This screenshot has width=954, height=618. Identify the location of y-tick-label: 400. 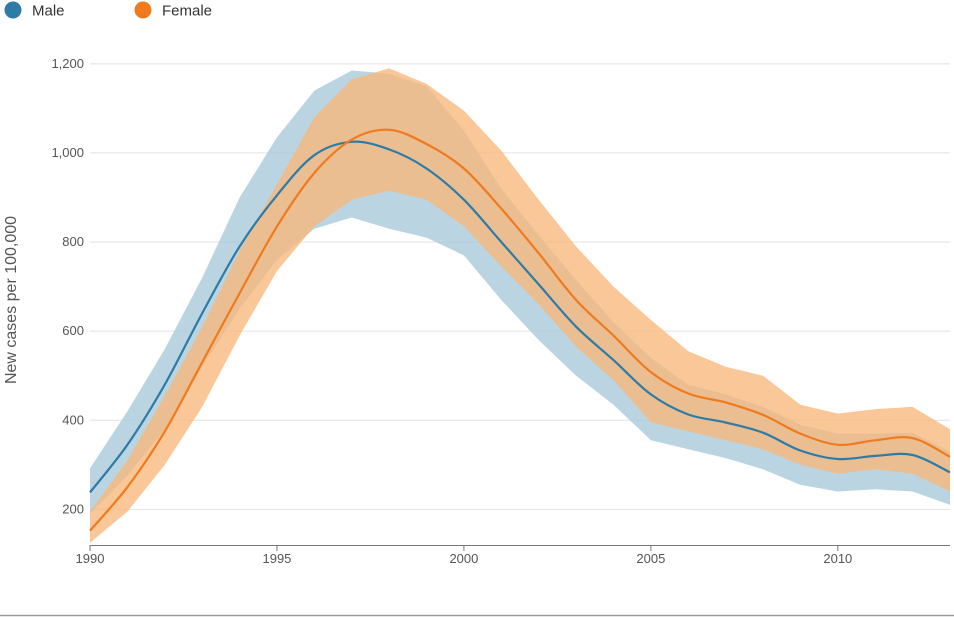
(73, 419).